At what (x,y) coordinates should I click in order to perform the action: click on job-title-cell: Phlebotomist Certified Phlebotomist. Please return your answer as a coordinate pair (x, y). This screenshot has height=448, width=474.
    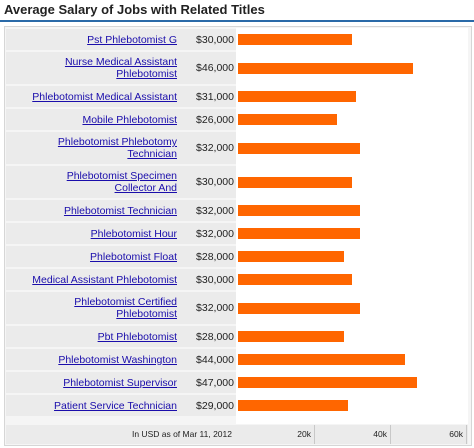
    Looking at the image, I should click on (93, 308).